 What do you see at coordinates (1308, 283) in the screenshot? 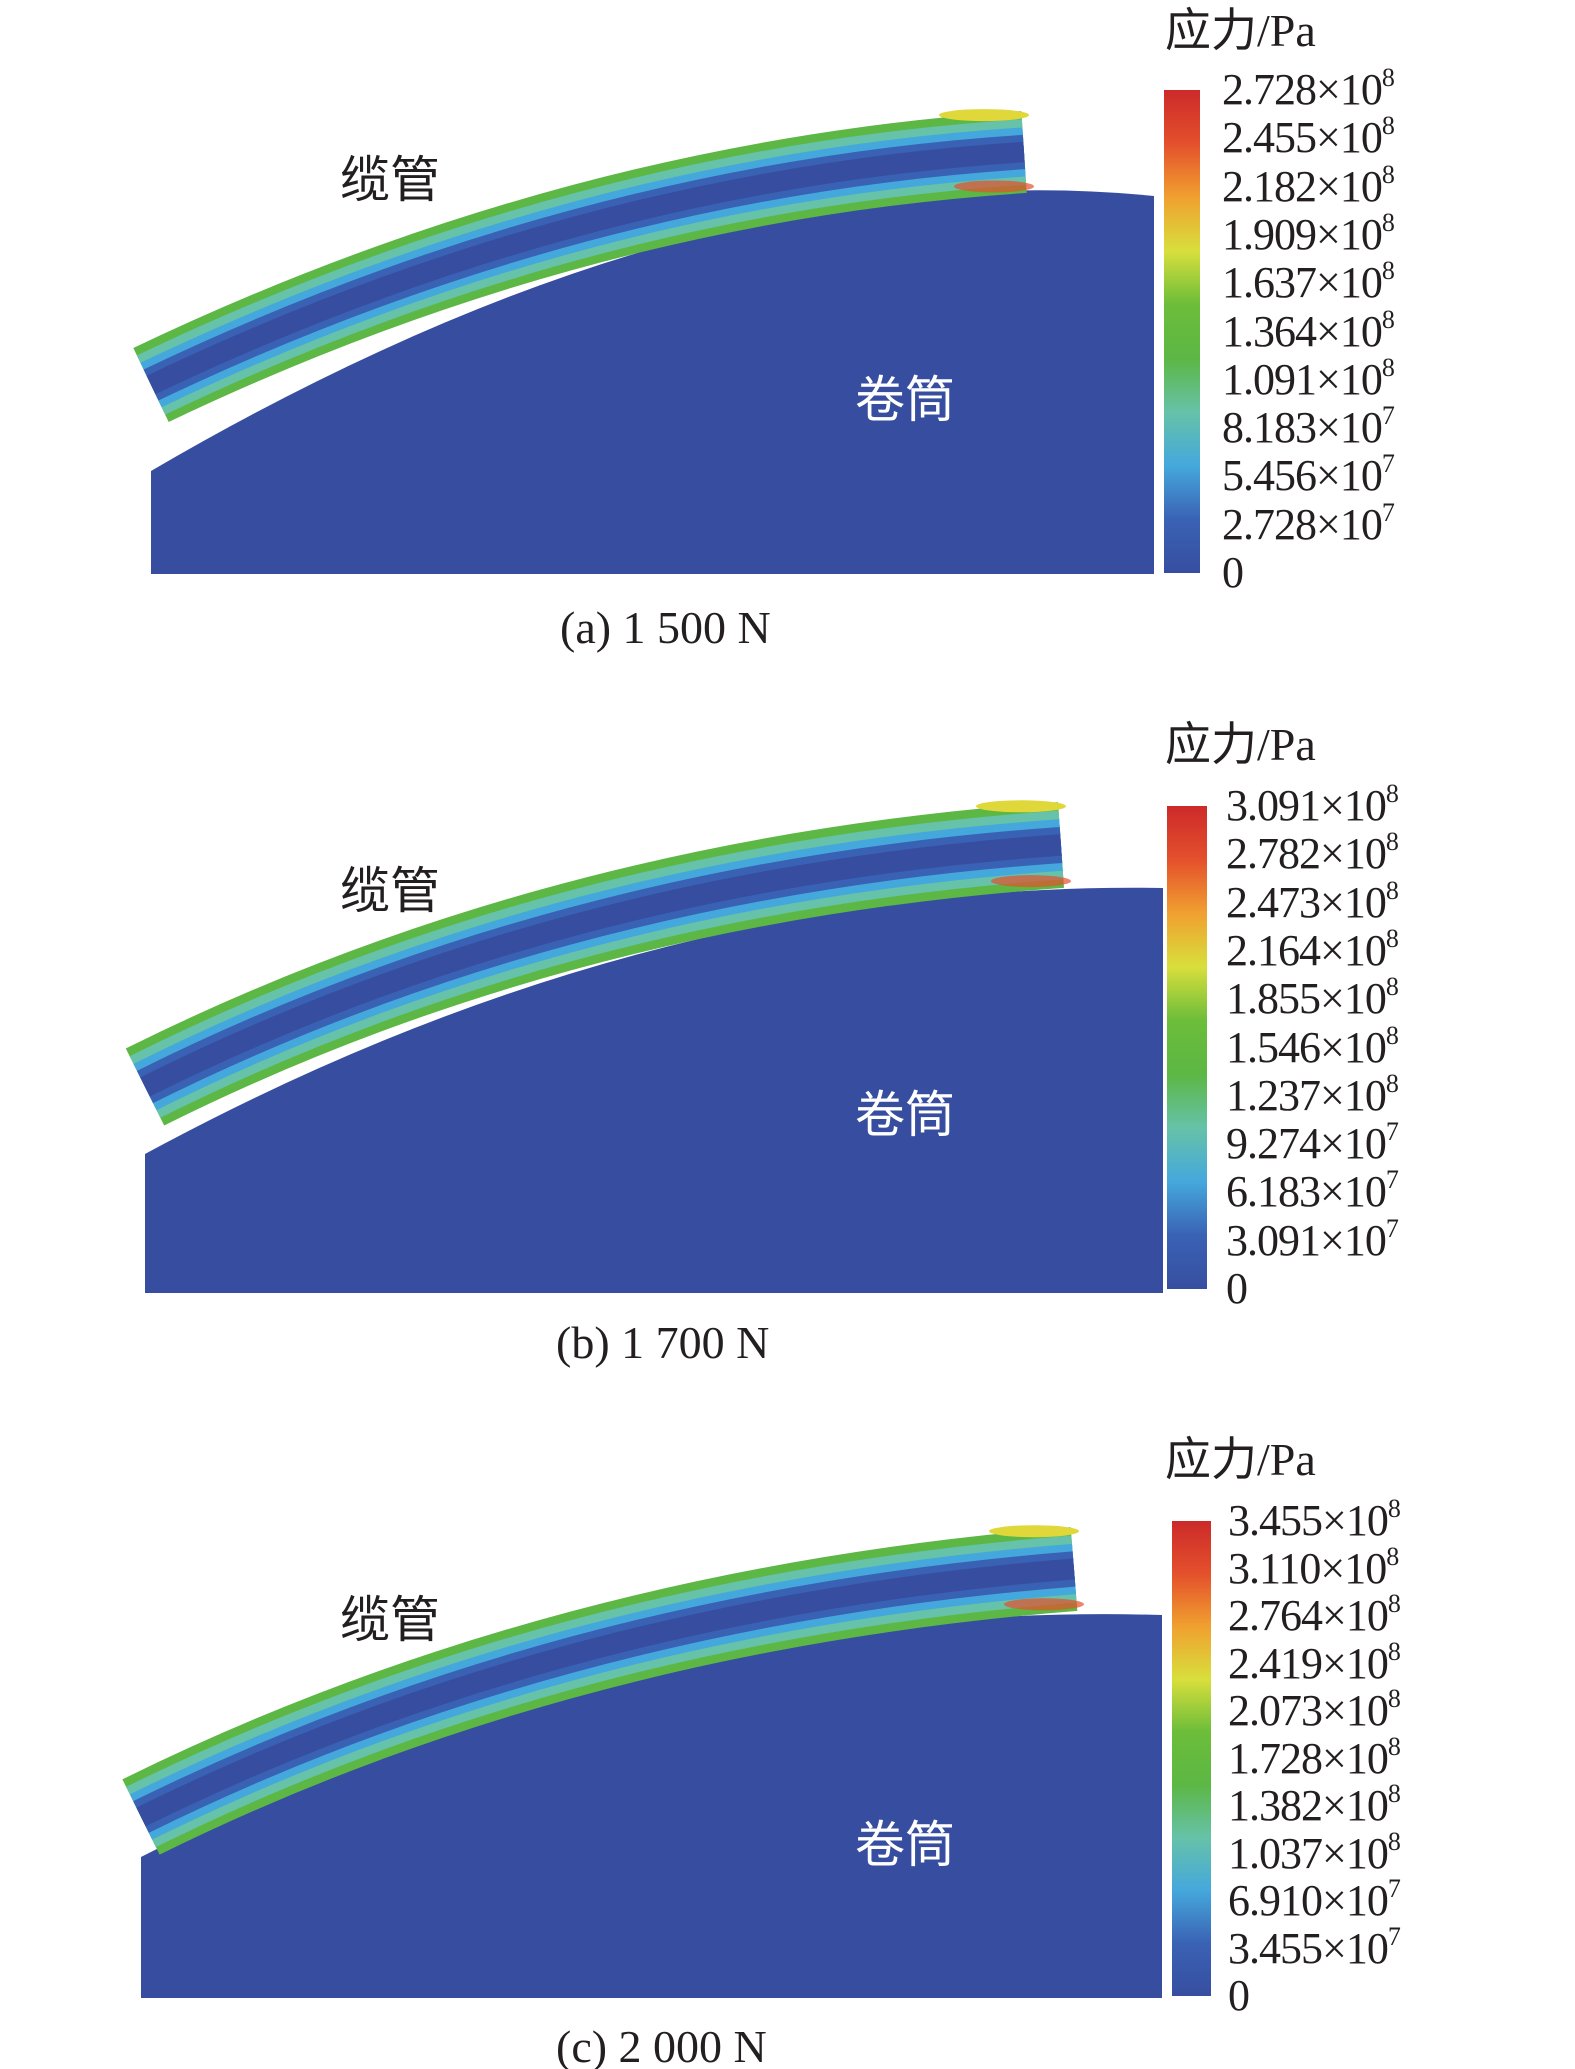
I see `legend-tick-label: 1.637×108` at bounding box center [1308, 283].